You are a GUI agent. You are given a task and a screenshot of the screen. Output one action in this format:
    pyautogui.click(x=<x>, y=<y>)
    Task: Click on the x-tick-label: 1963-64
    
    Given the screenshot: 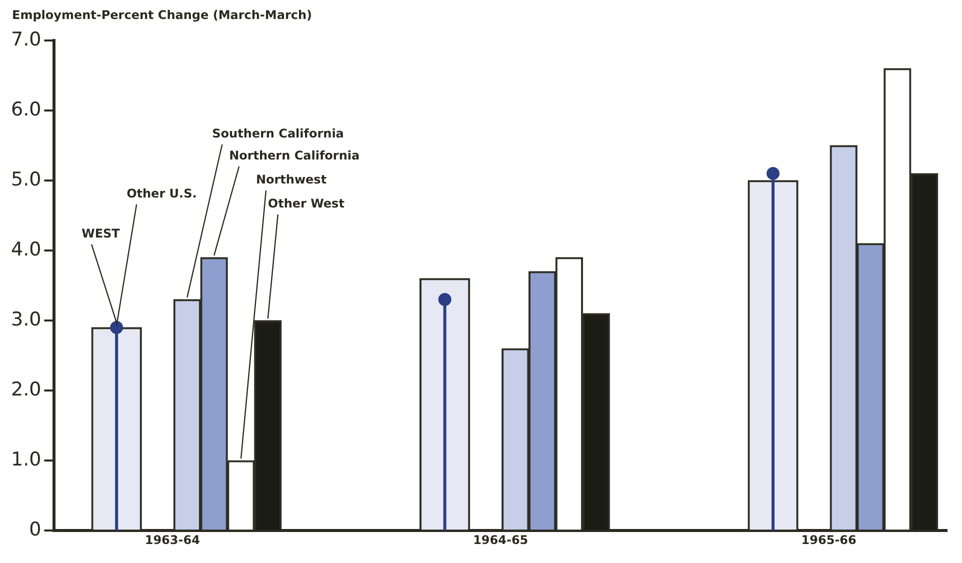 What is the action you would take?
    pyautogui.click(x=172, y=539)
    